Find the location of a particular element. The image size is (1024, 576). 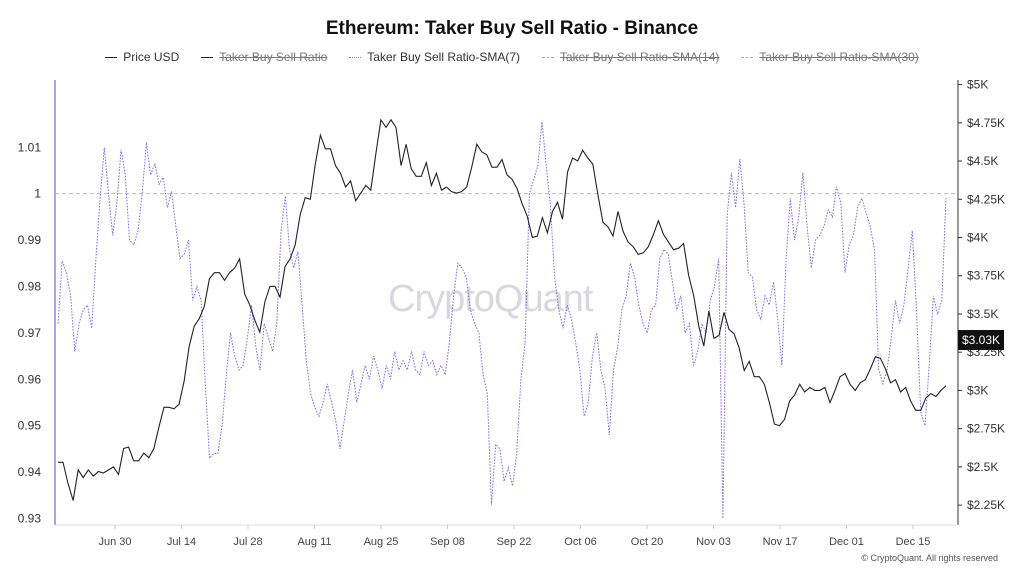

left-tick-label: 0.97 is located at coordinates (30, 333).